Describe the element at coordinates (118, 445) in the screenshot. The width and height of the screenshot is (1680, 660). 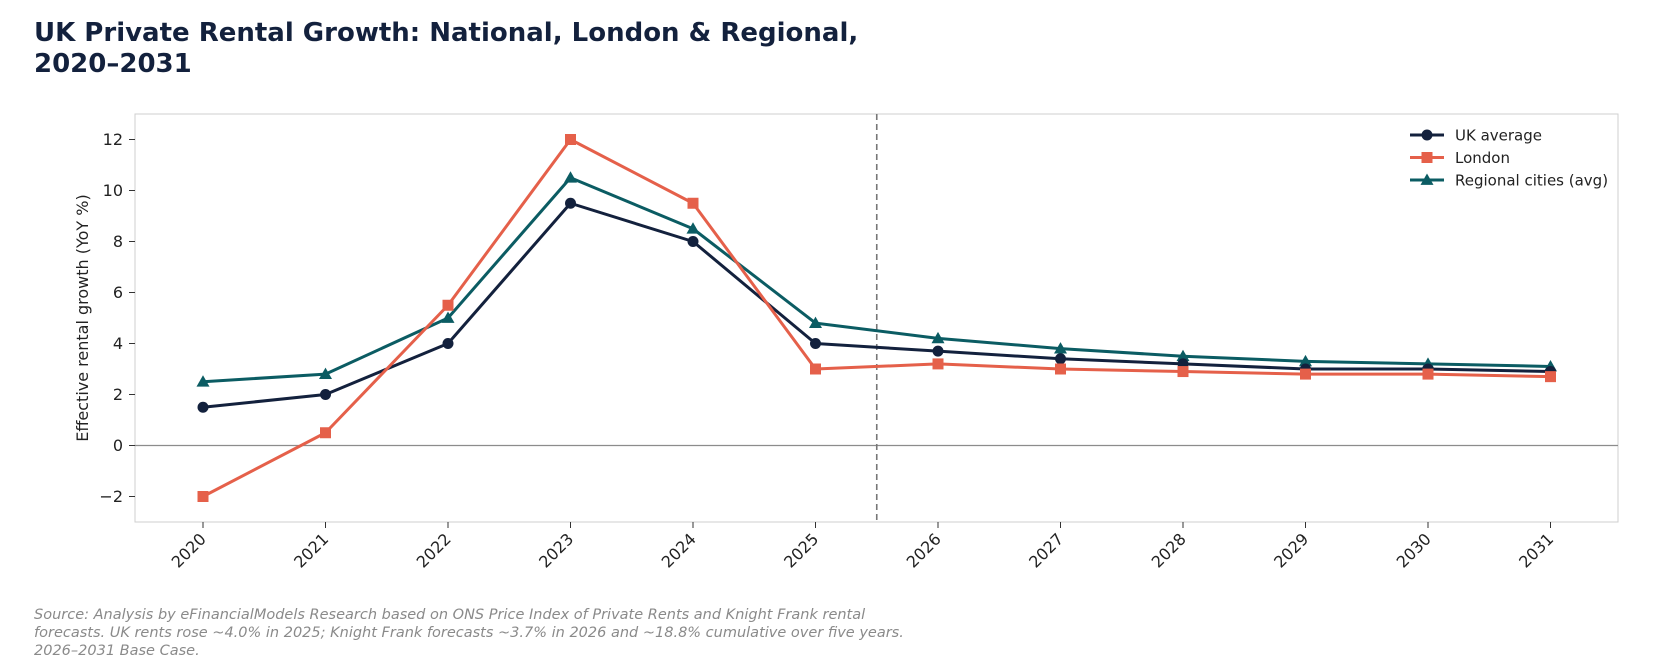
I see `y-tick-label: 0` at that location.